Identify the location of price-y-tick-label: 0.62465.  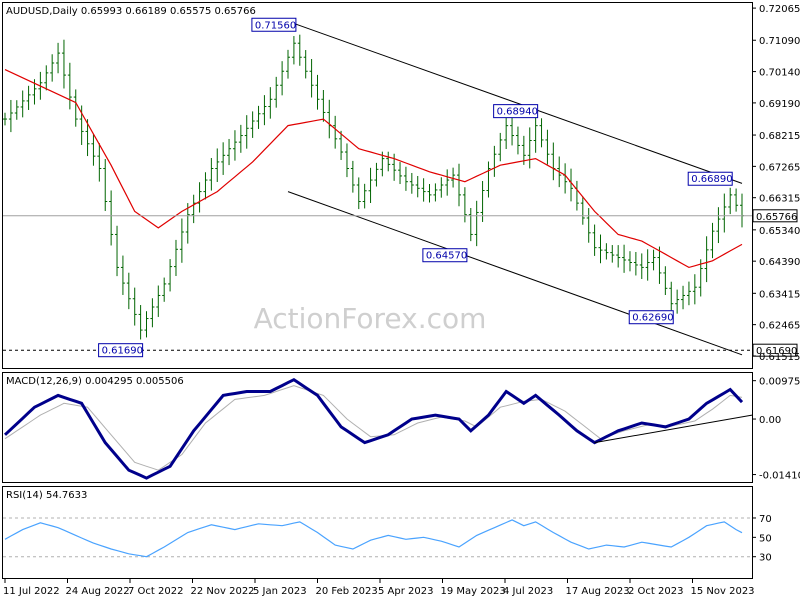
(779, 326).